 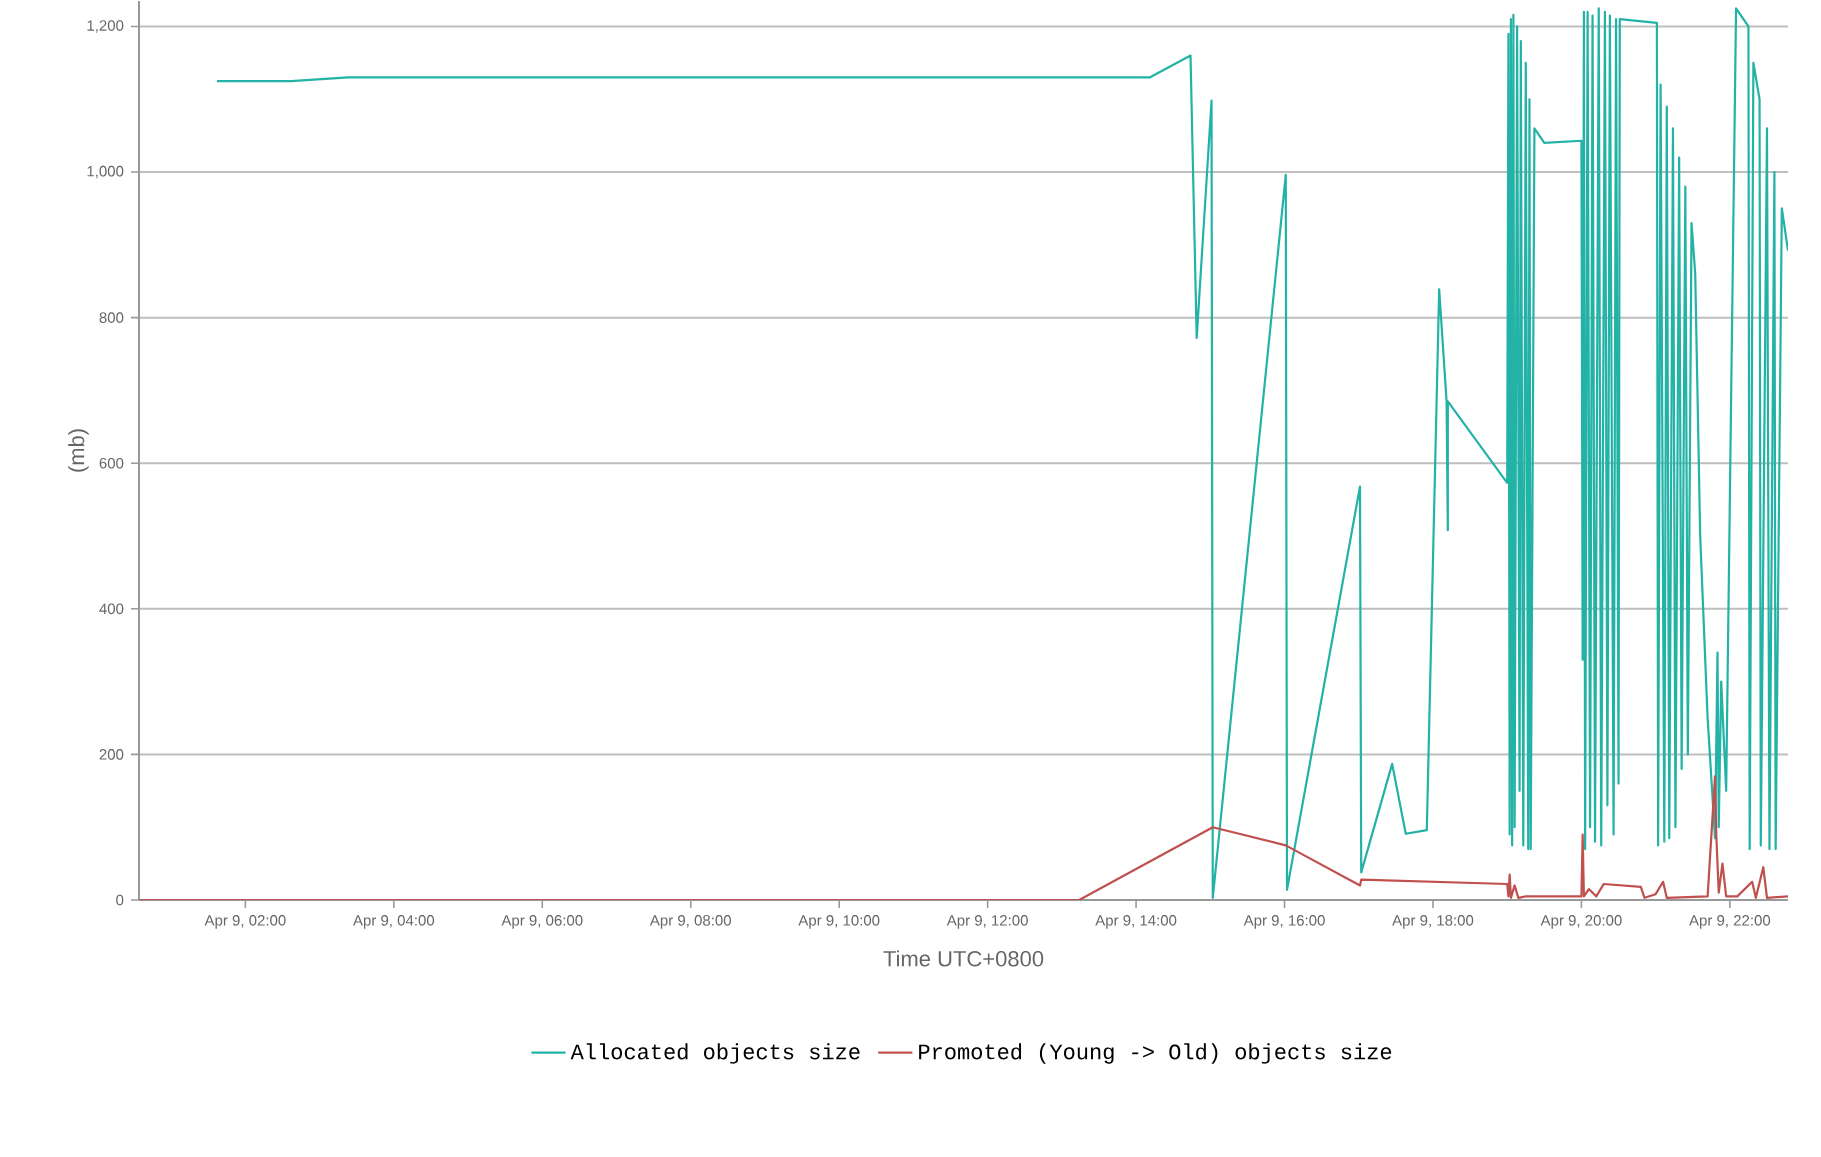 What do you see at coordinates (1433, 922) in the screenshot?
I see `x-tick-label: Apr 9, 18:00` at bounding box center [1433, 922].